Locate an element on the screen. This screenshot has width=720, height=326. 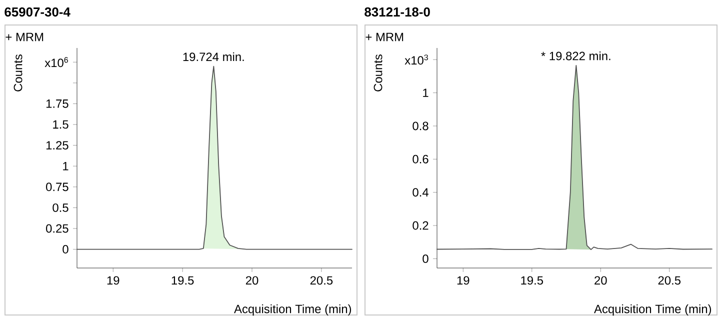
annotation: * 19.822 min. is located at coordinates (575, 55).